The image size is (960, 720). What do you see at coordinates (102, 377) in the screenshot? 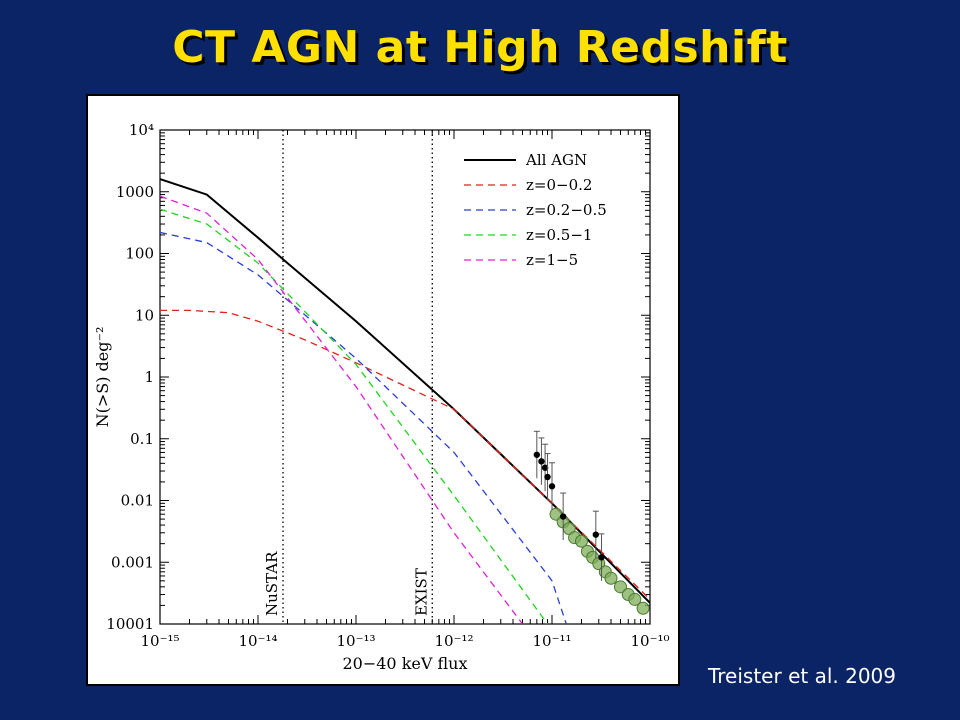
I see `y-axis-title: N(>S) deg⁻²` at bounding box center [102, 377].